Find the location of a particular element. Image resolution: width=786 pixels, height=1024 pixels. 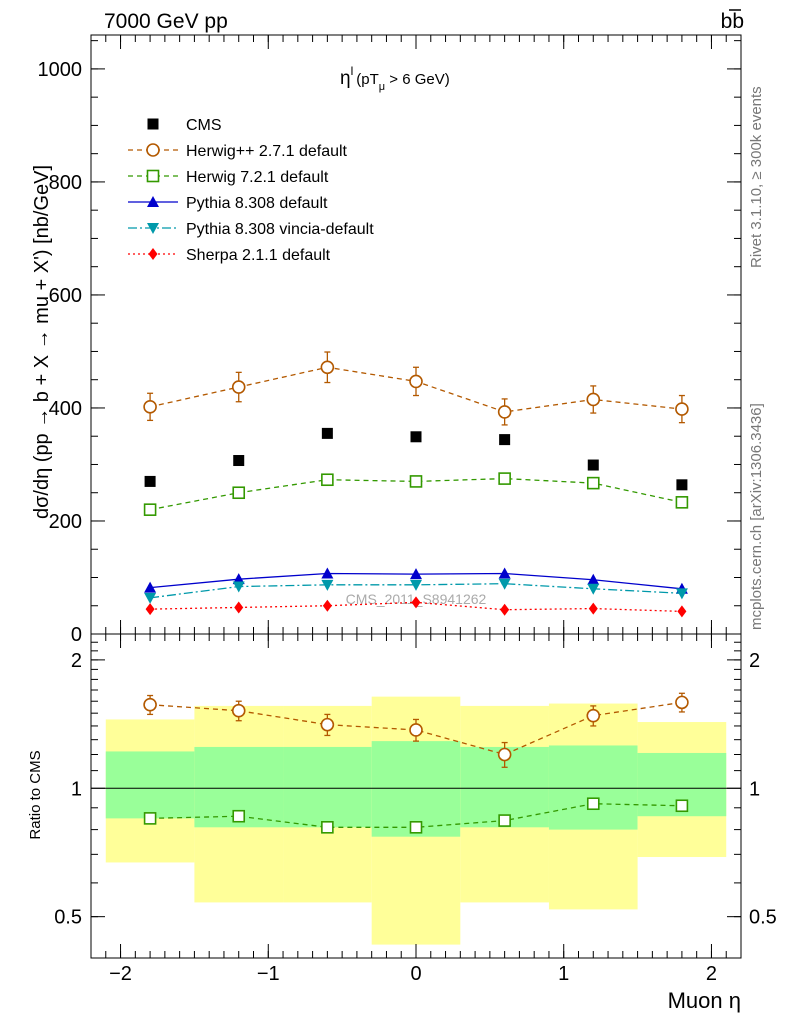

legend-label: Pythia 8.308 default is located at coordinates (257, 203).